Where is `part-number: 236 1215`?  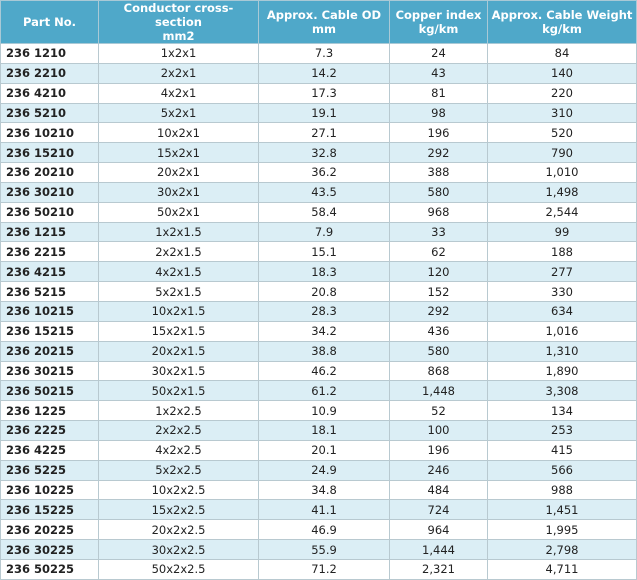
part-number: 236 1215 is located at coordinates (49, 232).